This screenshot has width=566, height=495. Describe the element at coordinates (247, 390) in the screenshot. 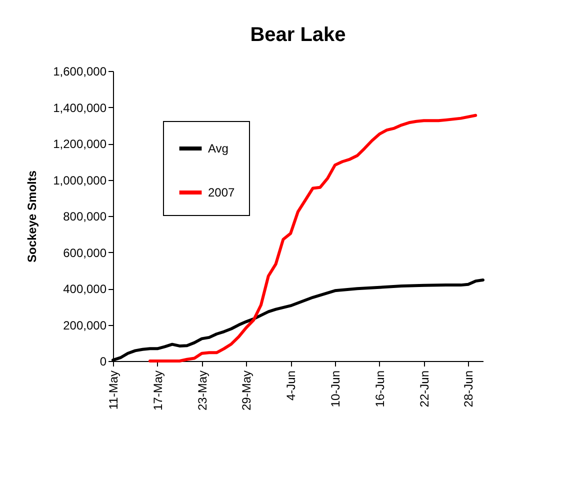

I see `x-tick-label: 29-May` at that location.